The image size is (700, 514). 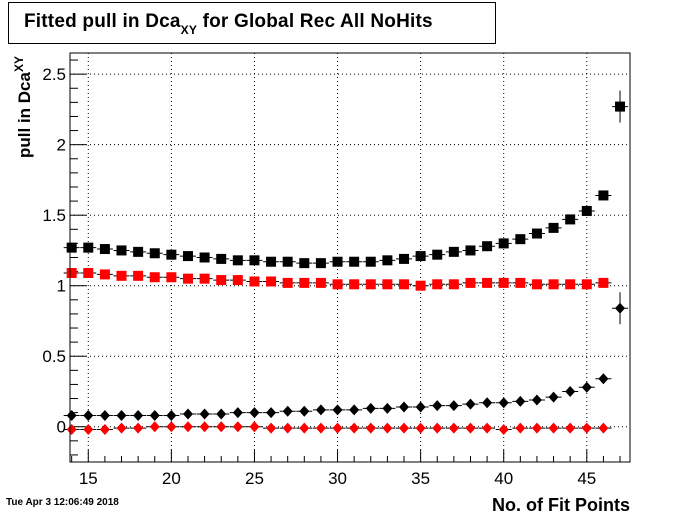 I want to click on x-tick-label: 20, so click(x=171, y=478).